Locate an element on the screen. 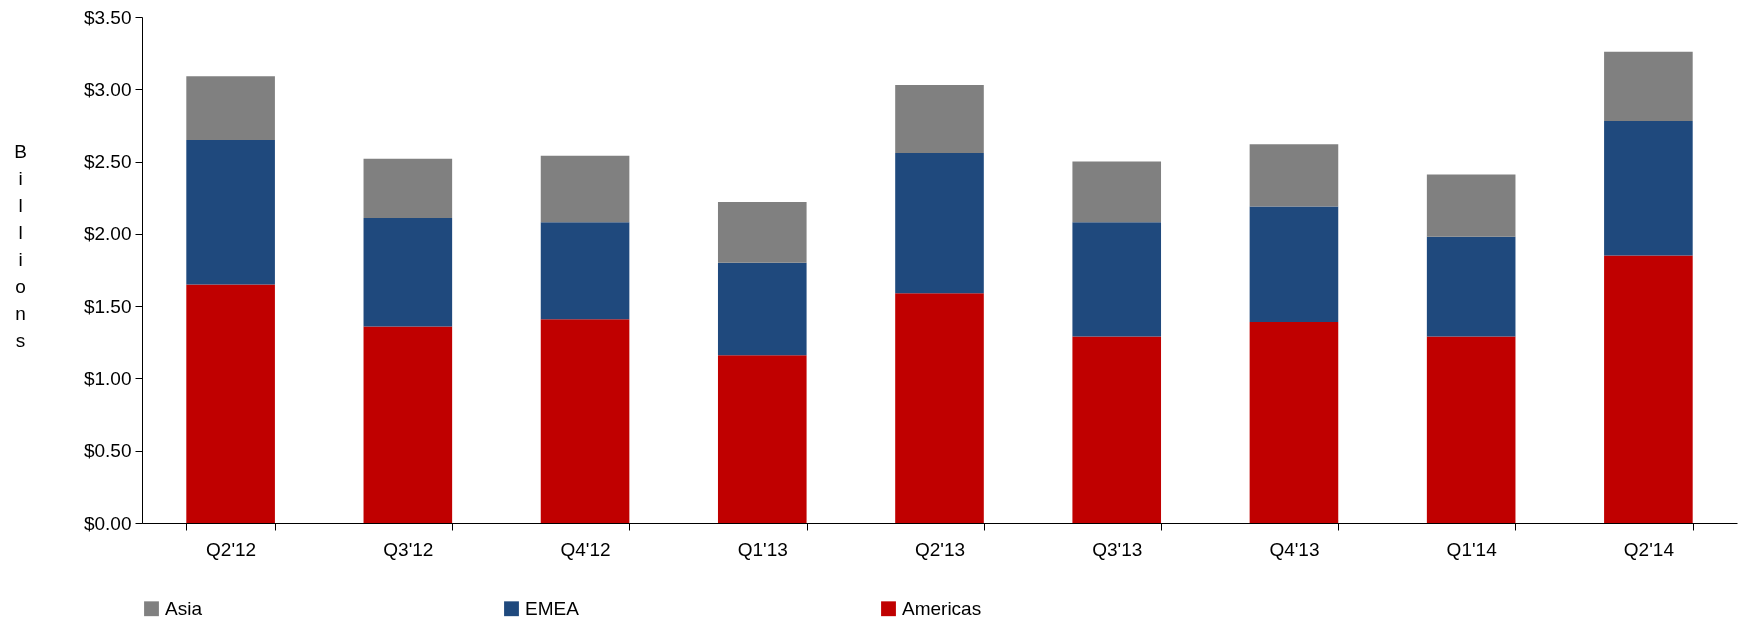 Image resolution: width=1744 pixels, height=635 pixels. legend-label: Asia is located at coordinates (184, 608).